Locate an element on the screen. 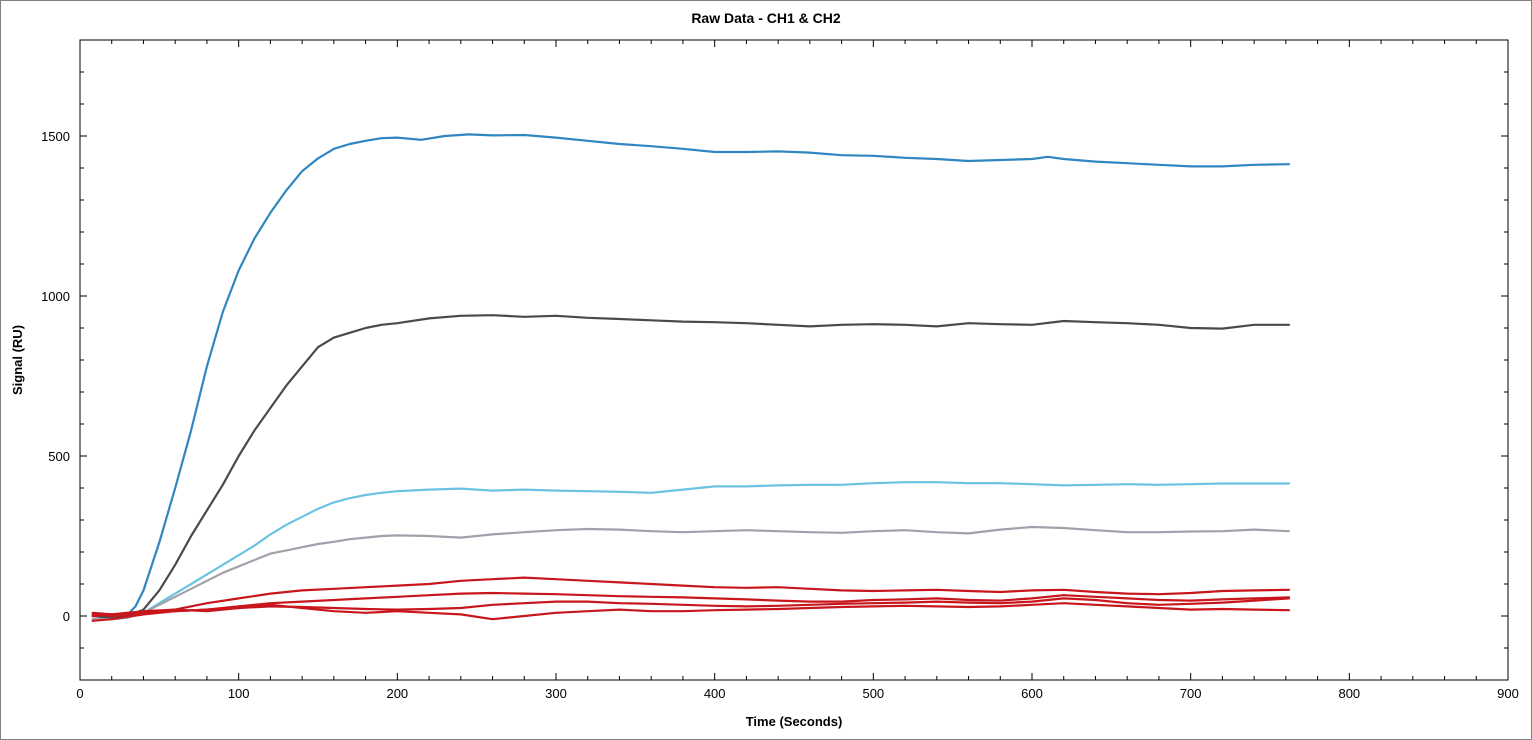 The image size is (1532, 740). chart-title: Raw Data - CH1 & CH2 is located at coordinates (766, 18).